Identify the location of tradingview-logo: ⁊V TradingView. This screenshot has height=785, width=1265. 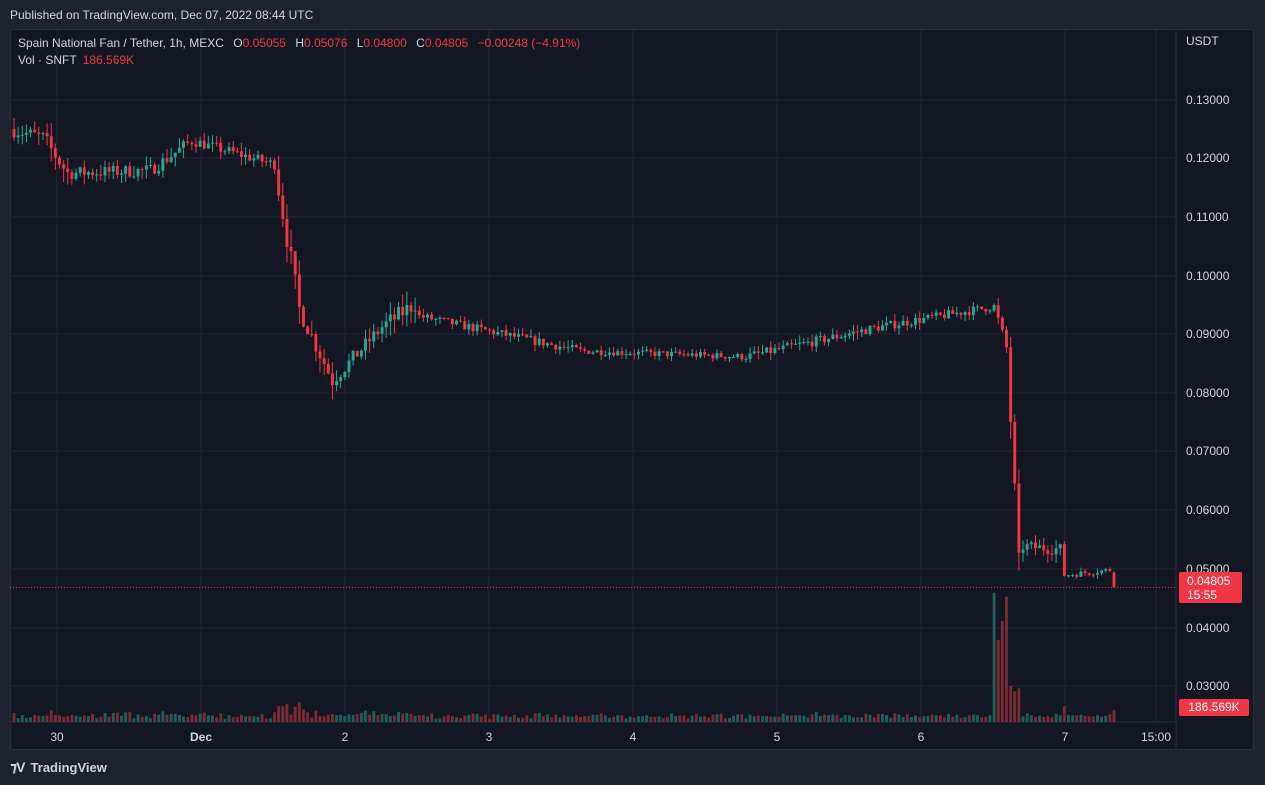
(58, 767).